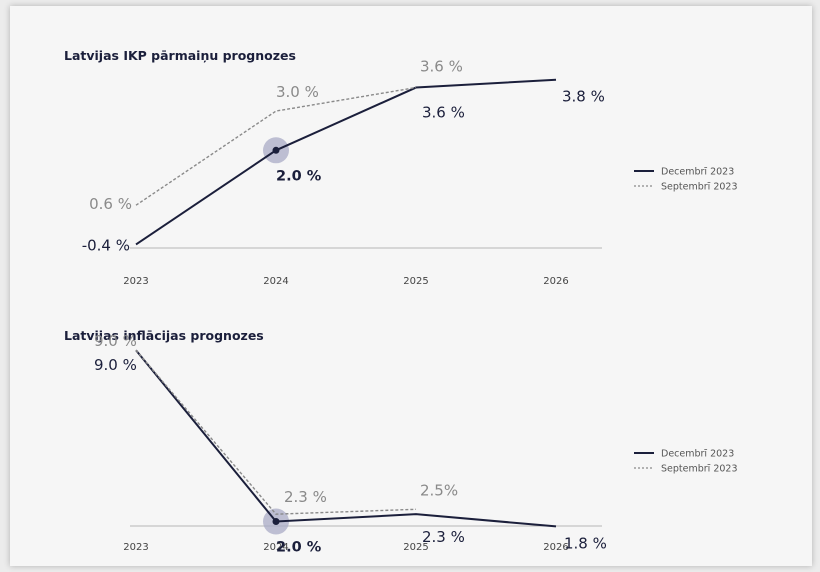 Image resolution: width=820 pixels, height=572 pixels. I want to click on december-data-label: 1.8 %, so click(585, 543).